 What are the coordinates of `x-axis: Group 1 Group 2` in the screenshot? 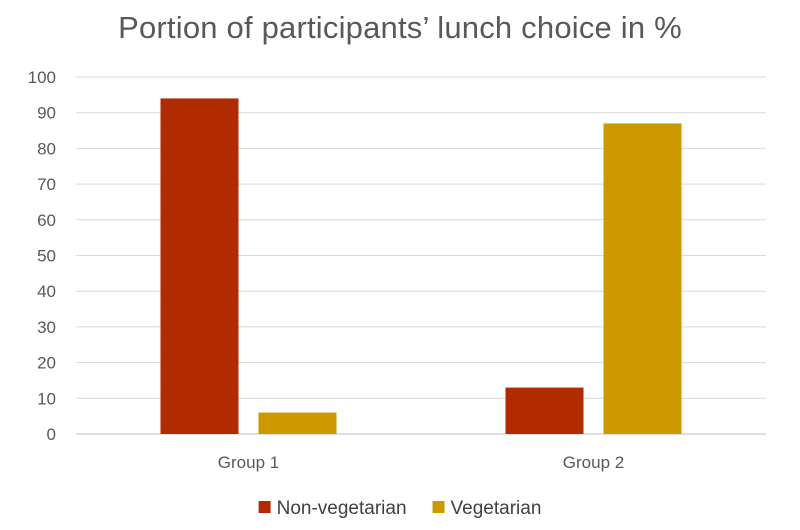 It's located at (421, 462).